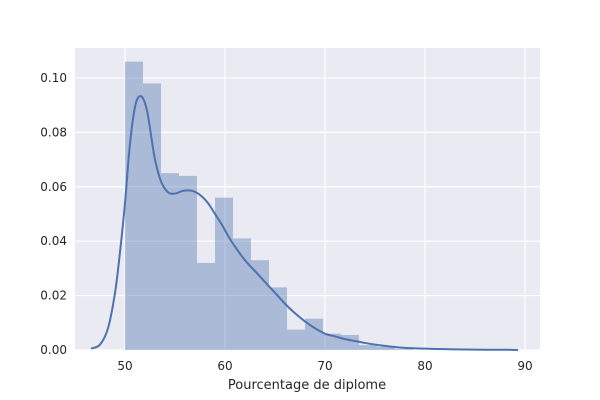 The width and height of the screenshot is (600, 400). I want to click on x-axis-ticks: 50 60 70 80 90, so click(324, 366).